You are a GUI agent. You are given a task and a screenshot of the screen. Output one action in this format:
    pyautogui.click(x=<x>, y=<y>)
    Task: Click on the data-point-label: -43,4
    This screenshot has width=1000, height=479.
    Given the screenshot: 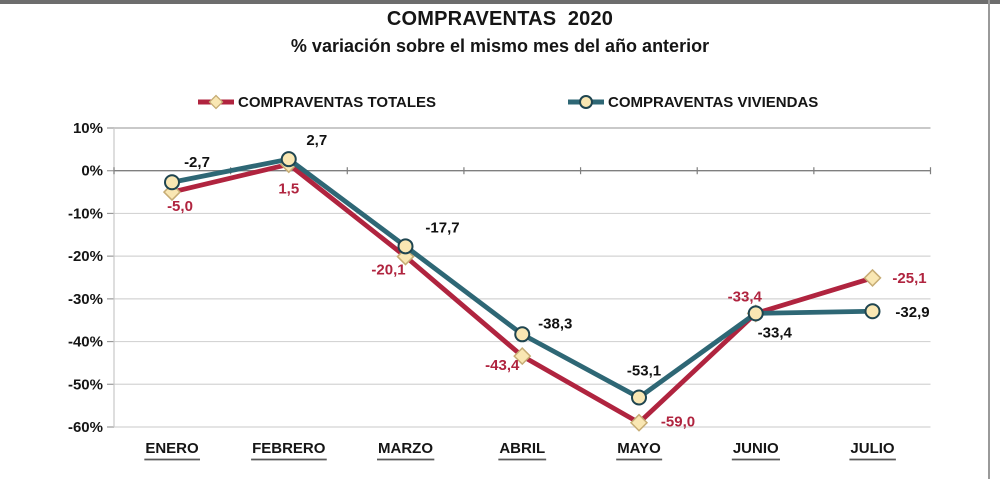 What is the action you would take?
    pyautogui.click(x=502, y=365)
    